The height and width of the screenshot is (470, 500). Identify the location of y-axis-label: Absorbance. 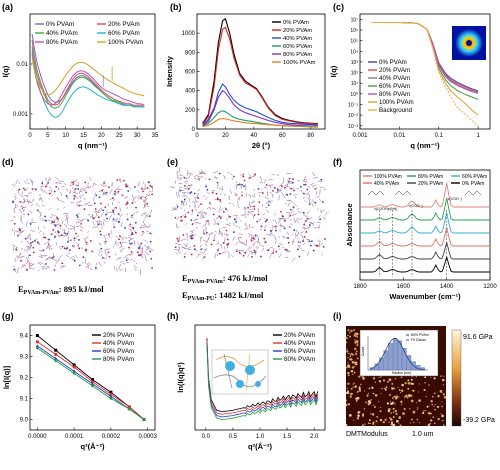
(349, 224).